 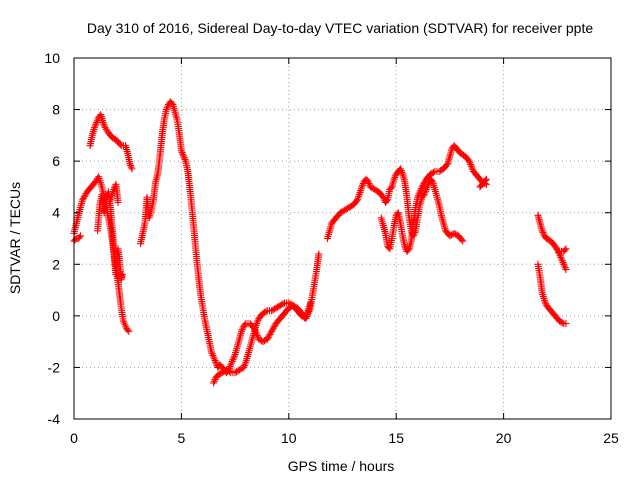 What do you see at coordinates (56, 110) in the screenshot?
I see `y-tick-label: 8` at bounding box center [56, 110].